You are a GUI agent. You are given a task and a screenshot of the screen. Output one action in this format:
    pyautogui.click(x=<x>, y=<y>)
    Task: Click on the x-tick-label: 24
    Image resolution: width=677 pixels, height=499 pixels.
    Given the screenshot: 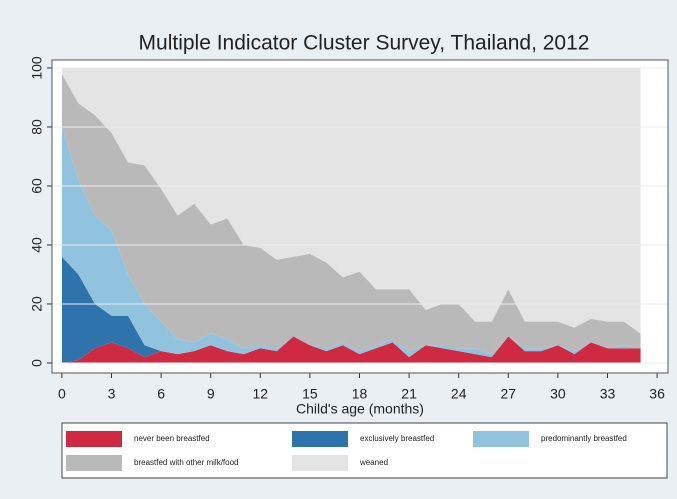 What is the action you would take?
    pyautogui.click(x=459, y=394)
    